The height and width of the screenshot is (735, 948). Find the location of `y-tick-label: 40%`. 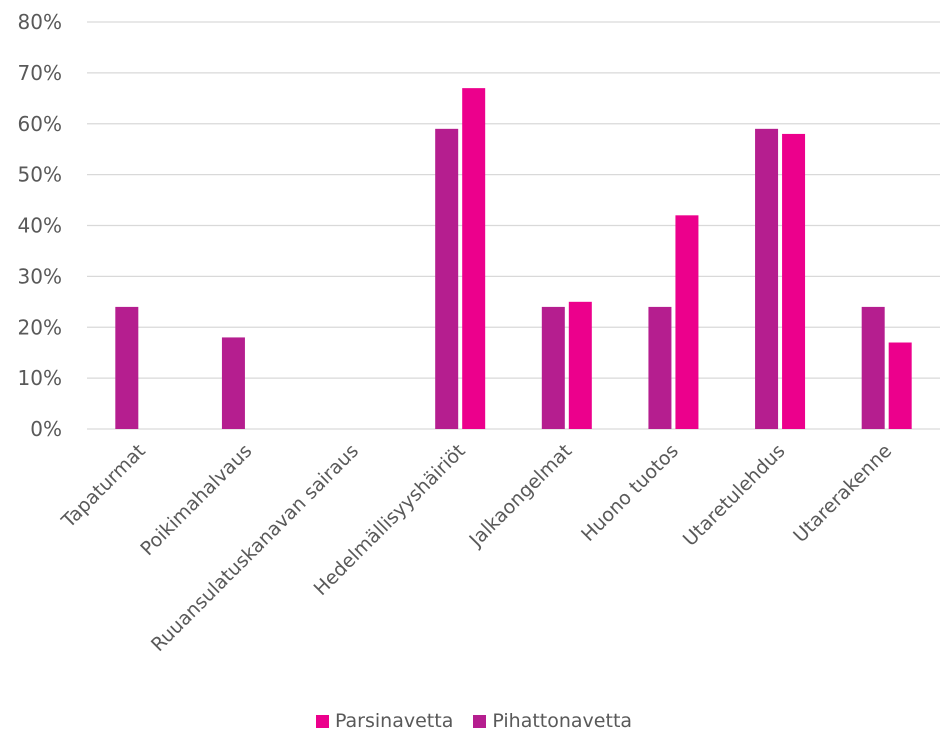

y-tick-label: 40% is located at coordinates (40, 226).